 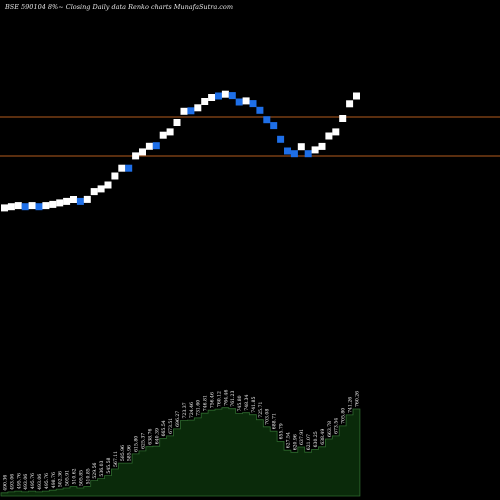 I want to click on volume-label: 741.26, so click(x=351, y=405).